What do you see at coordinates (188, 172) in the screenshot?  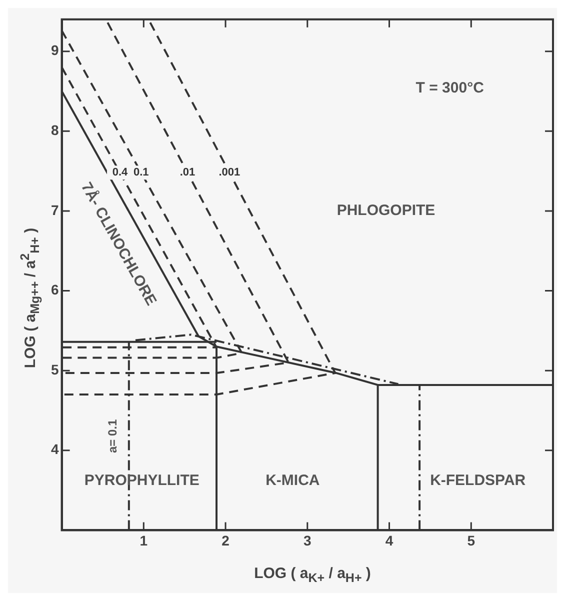 I see `series-label: .01` at bounding box center [188, 172].